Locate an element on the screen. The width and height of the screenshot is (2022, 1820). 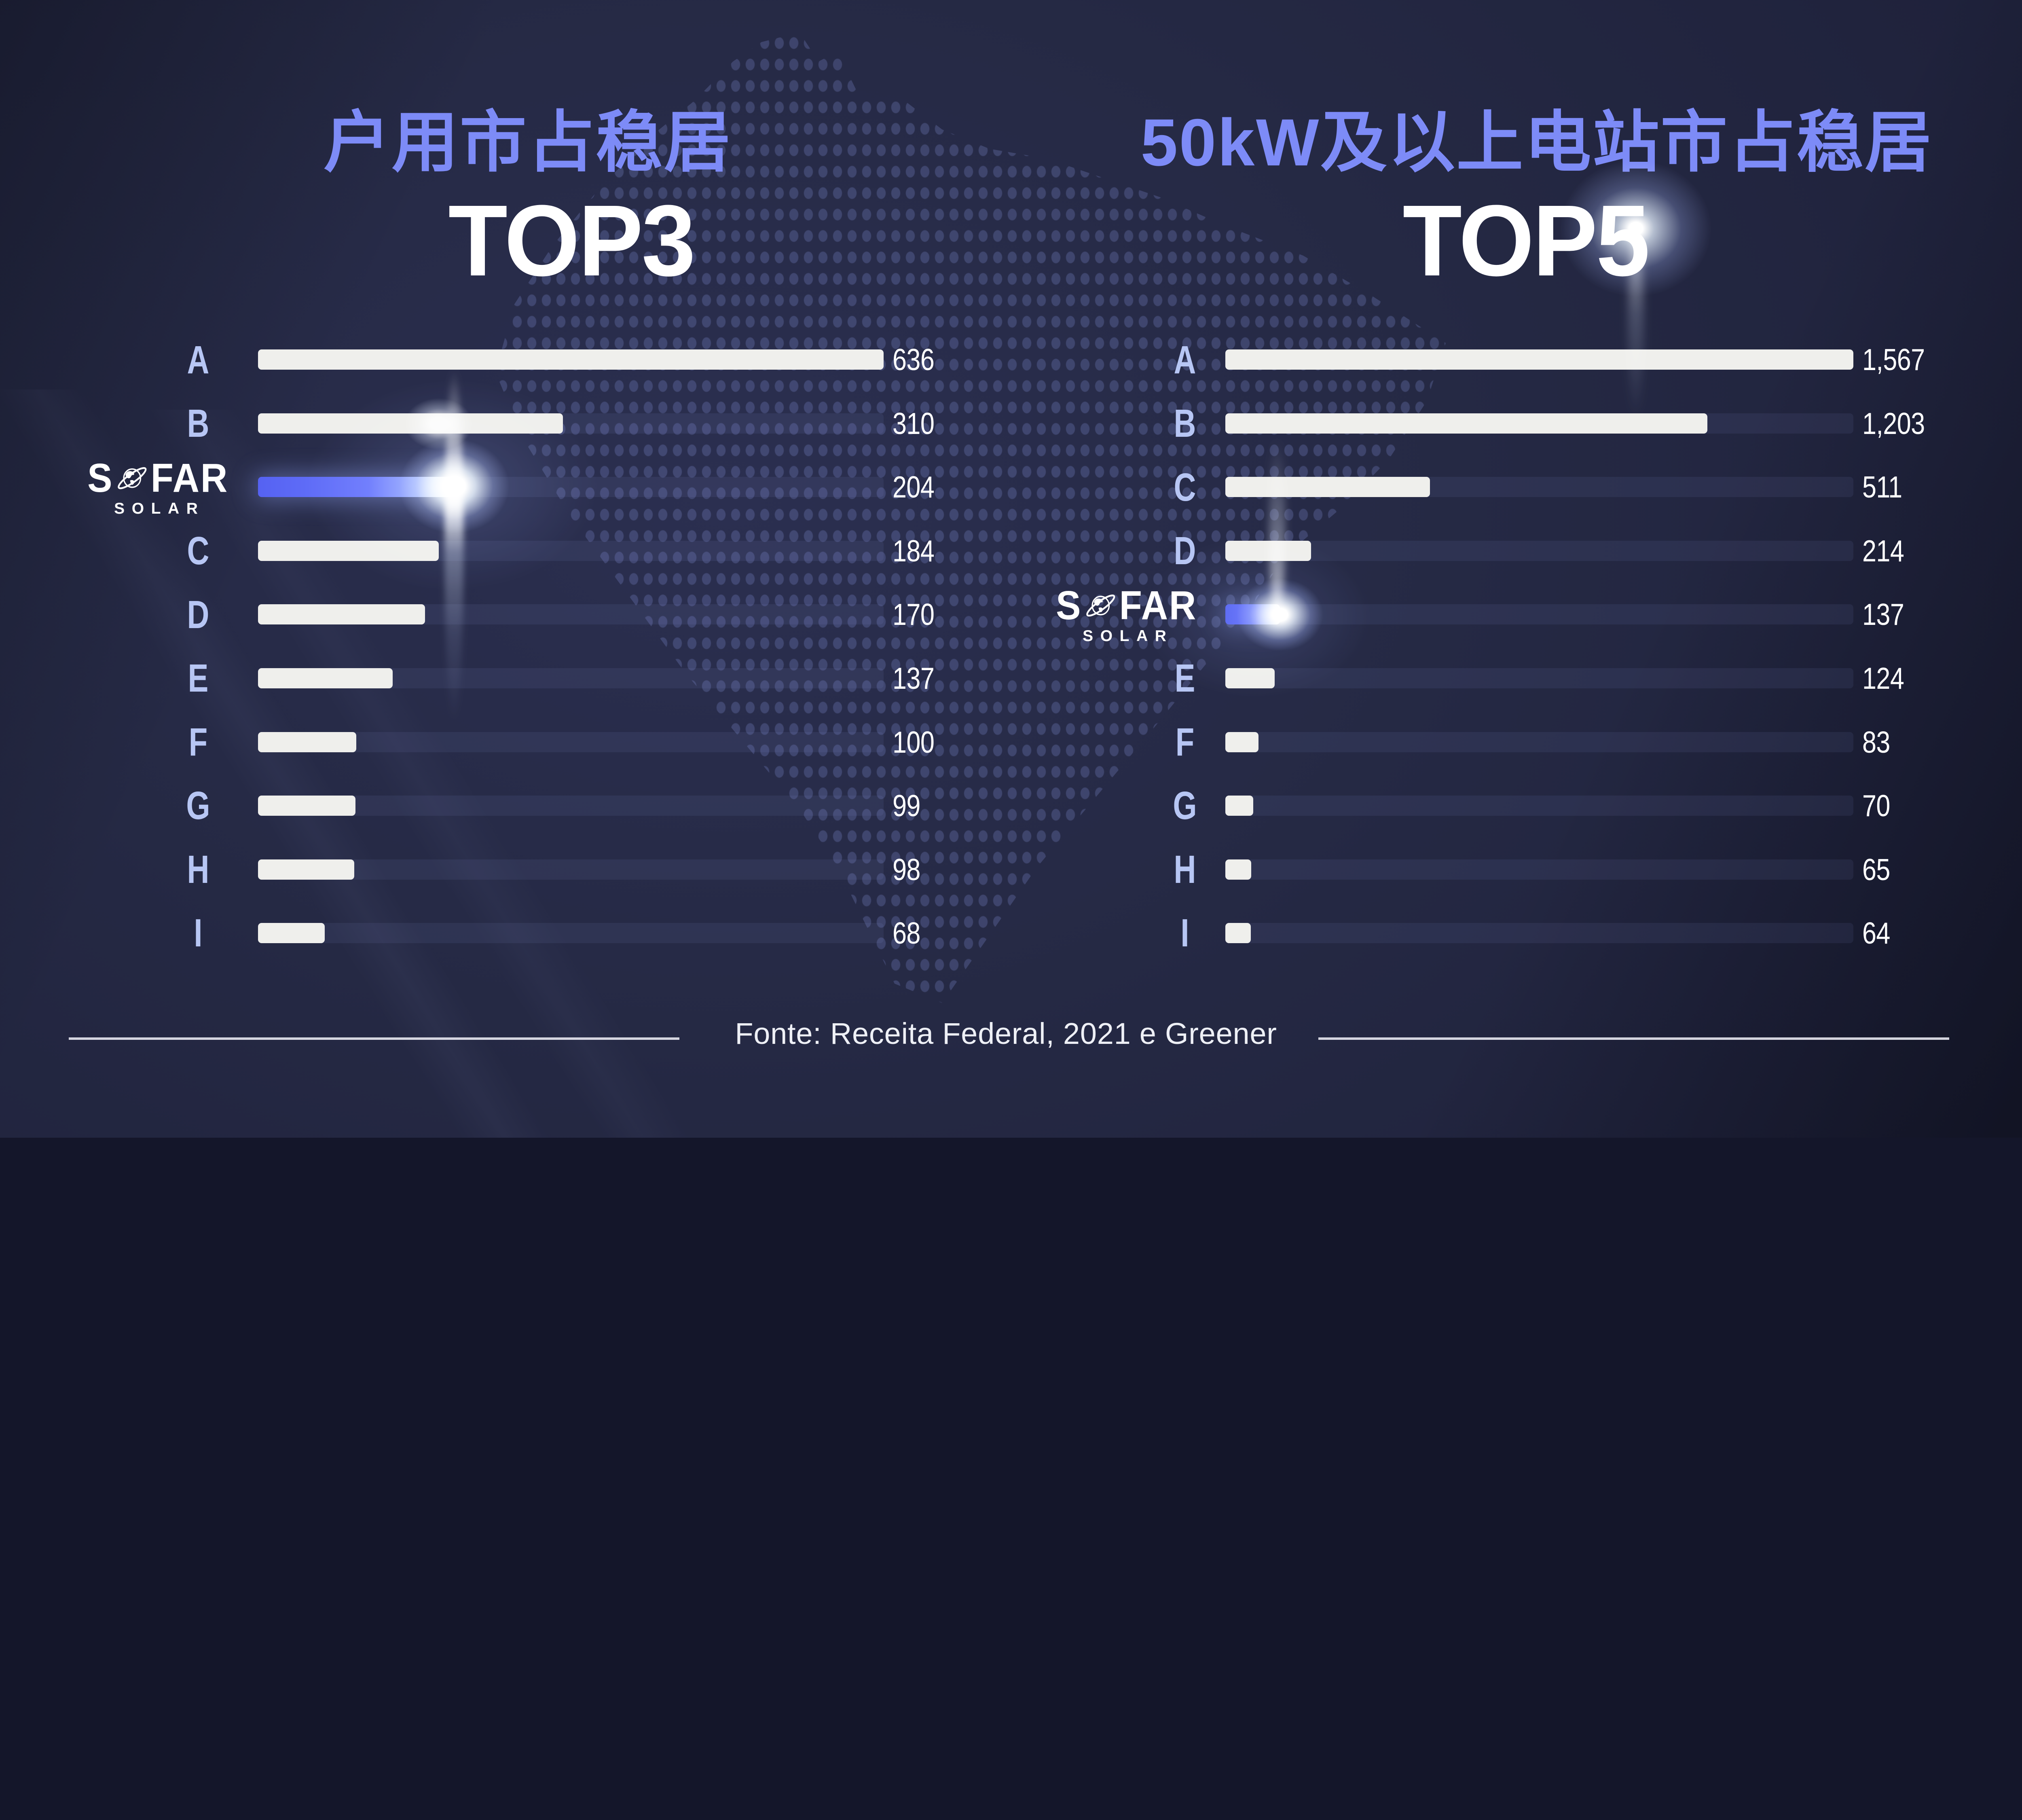
row-label: H is located at coordinates (1185, 869).